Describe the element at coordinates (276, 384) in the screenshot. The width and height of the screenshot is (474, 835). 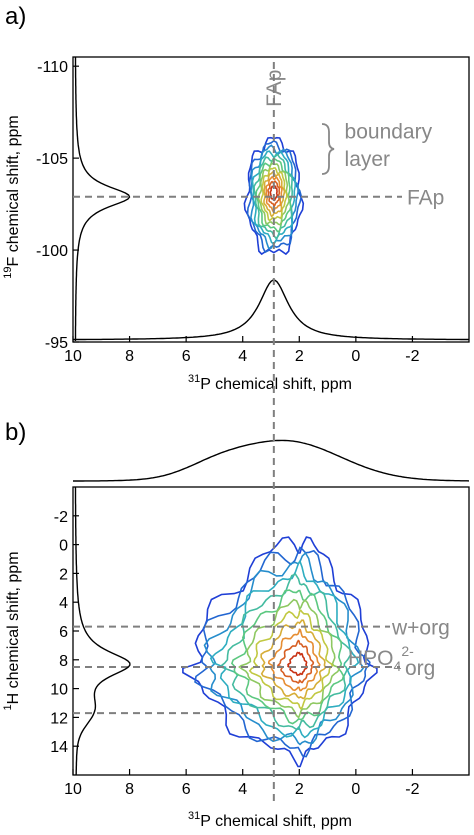
I see `panel-a-x-title-text: P chemical shift, ppm` at that location.